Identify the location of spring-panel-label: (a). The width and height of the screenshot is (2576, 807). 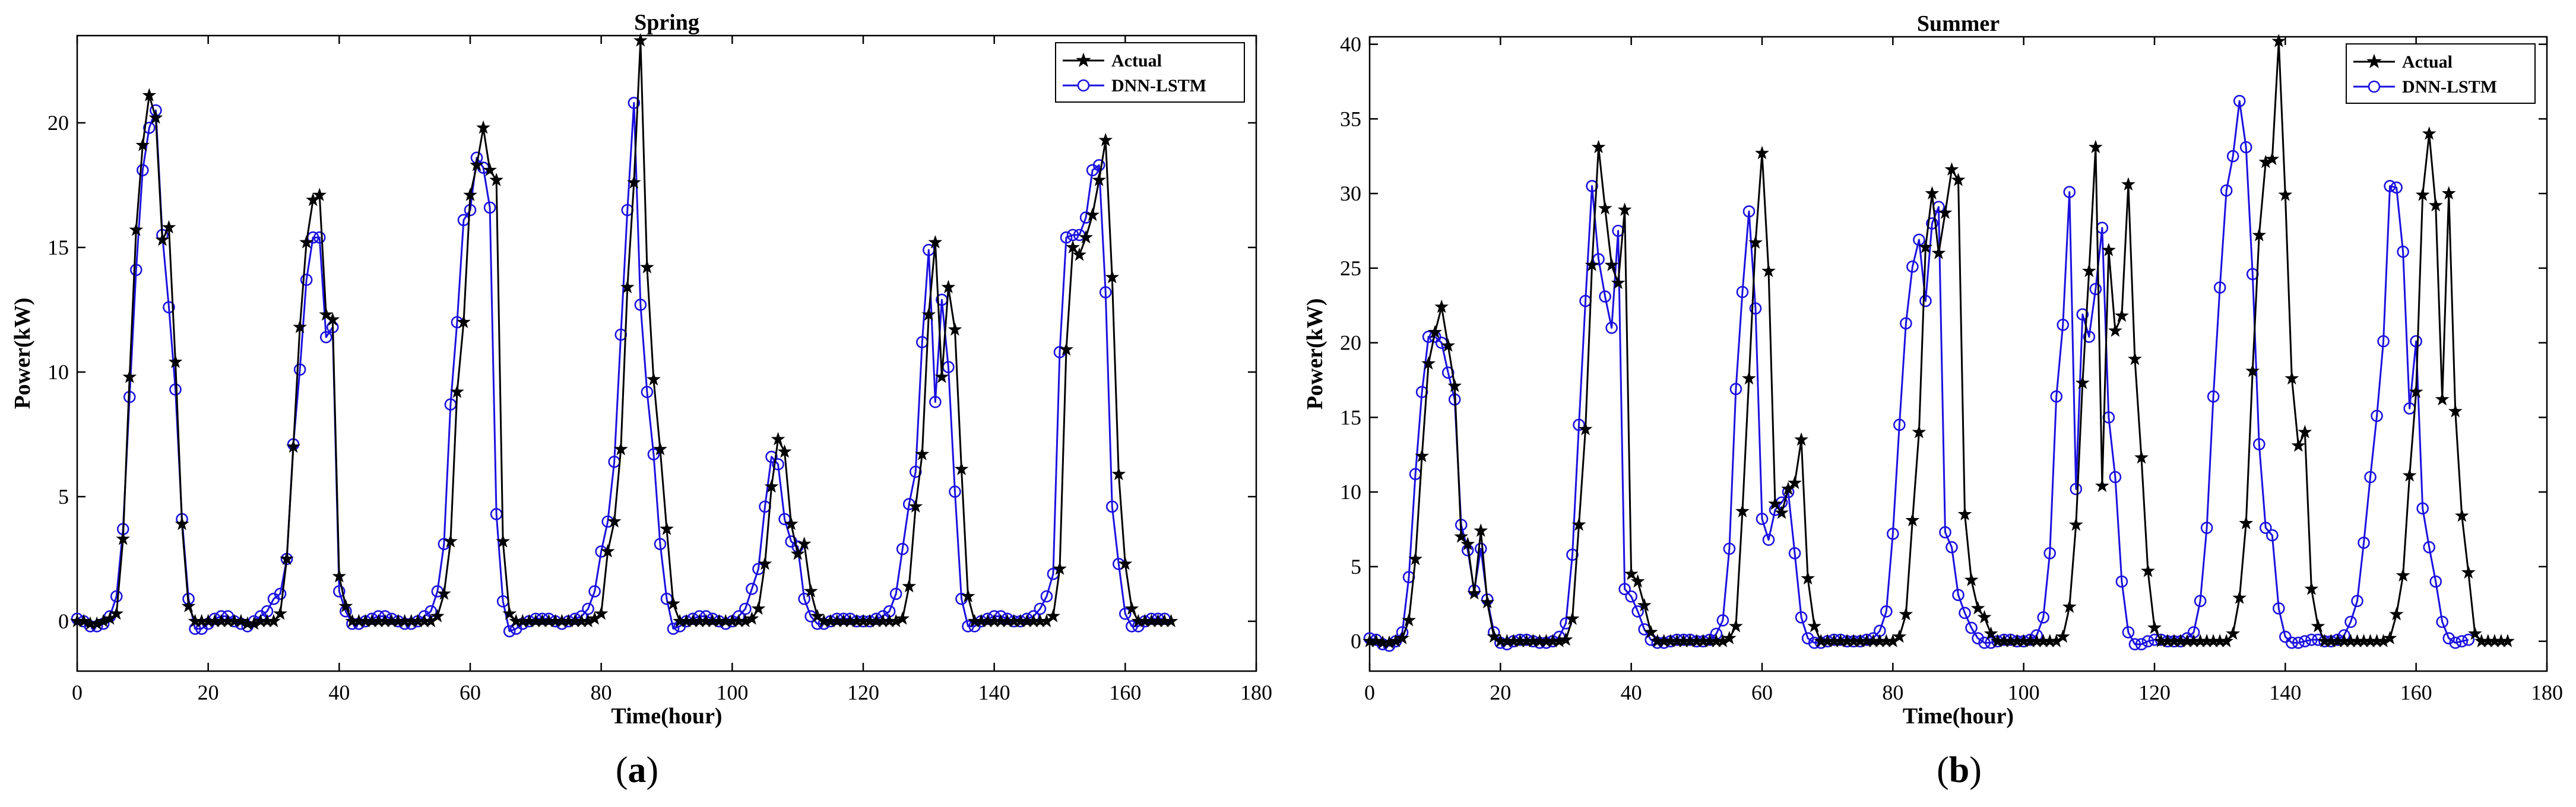
(637, 770).